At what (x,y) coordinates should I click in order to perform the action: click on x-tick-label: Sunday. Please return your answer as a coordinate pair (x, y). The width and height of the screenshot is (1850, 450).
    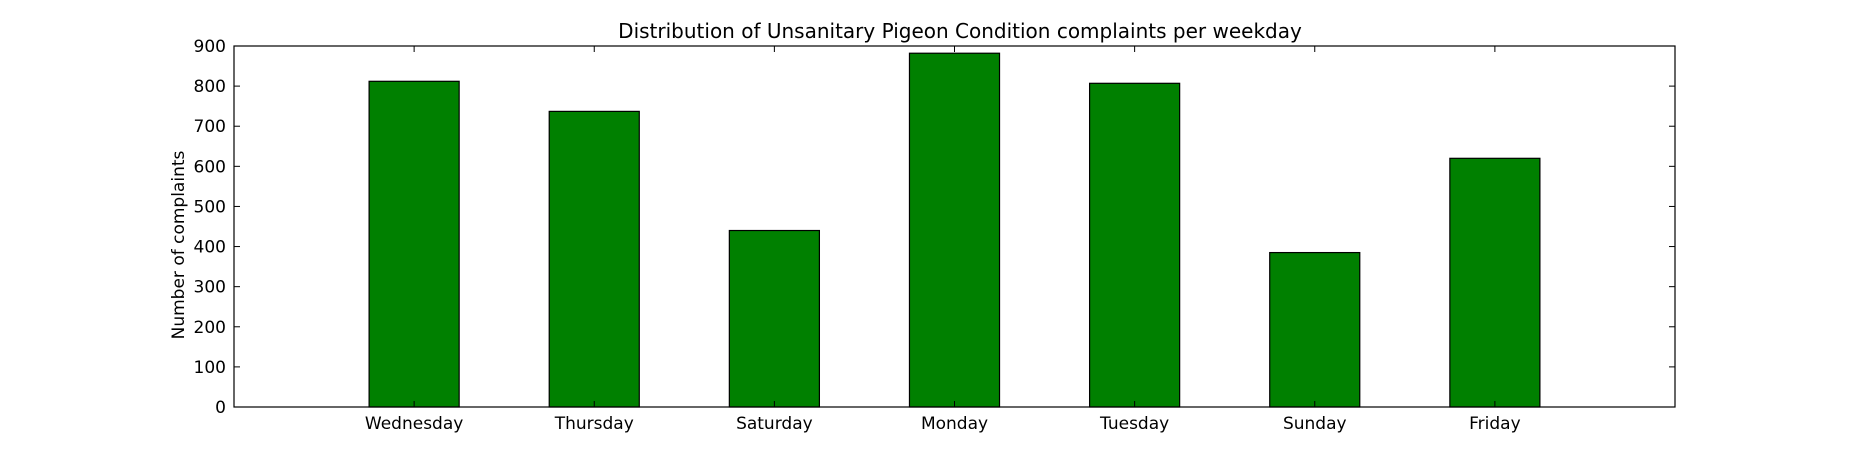
    Looking at the image, I should click on (1315, 424).